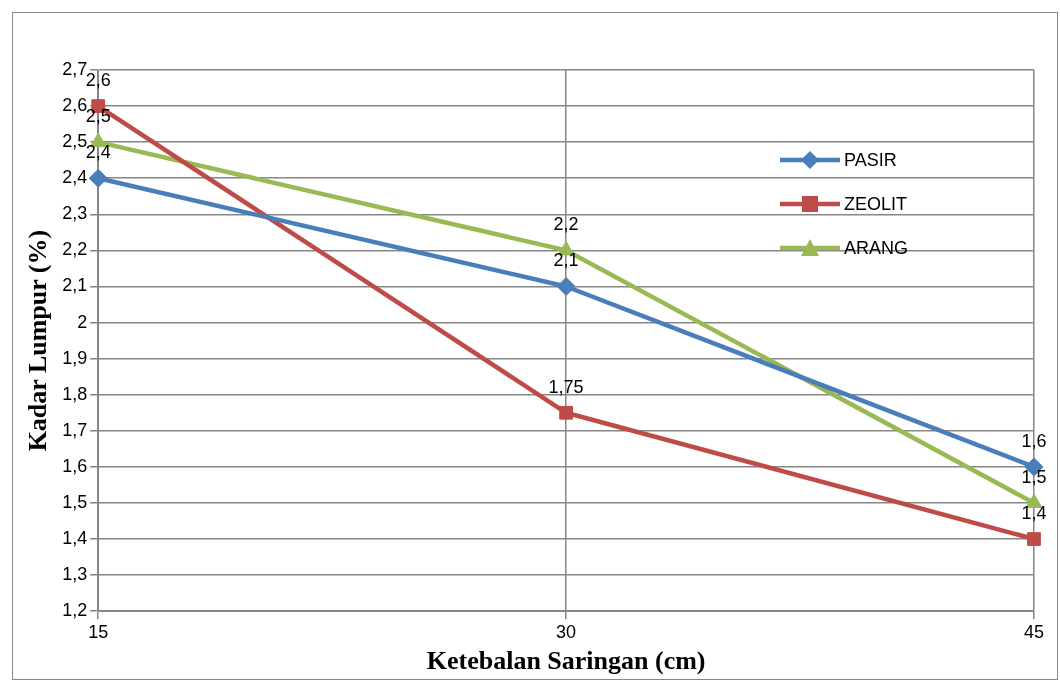 Image resolution: width=1060 pixels, height=682 pixels. Describe the element at coordinates (75, 538) in the screenshot. I see `y-tick-label: 1,4` at that location.